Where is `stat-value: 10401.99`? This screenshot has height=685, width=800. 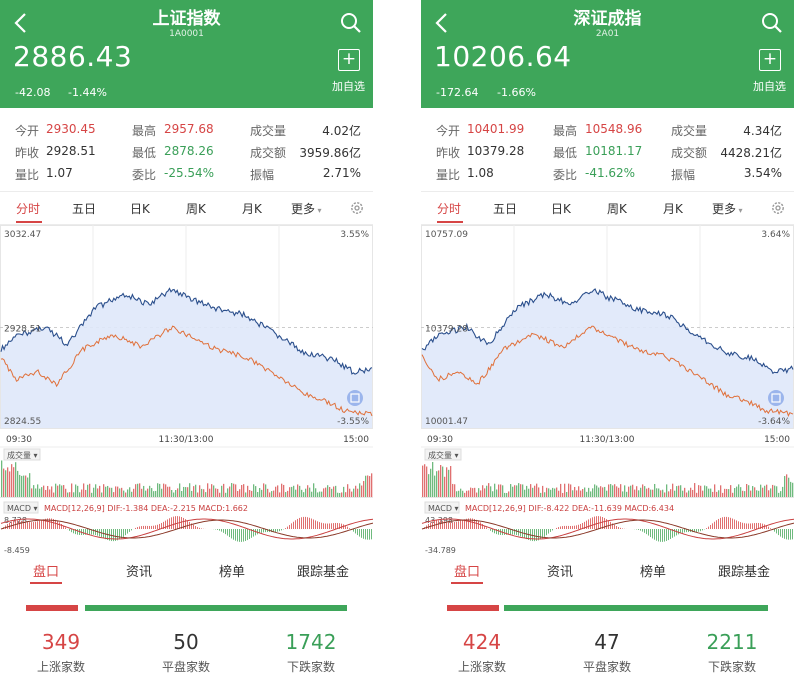
stat-value: 10401.99 is located at coordinates (496, 129).